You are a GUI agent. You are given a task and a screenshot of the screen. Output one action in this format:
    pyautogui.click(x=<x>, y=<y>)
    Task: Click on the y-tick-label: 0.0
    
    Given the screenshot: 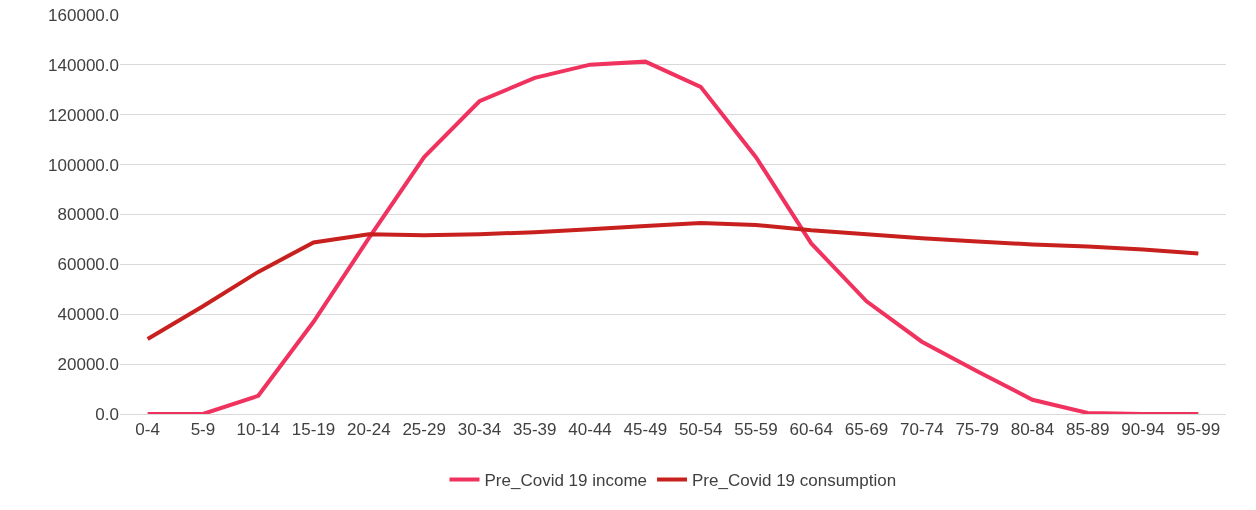 What is the action you would take?
    pyautogui.click(x=107, y=414)
    